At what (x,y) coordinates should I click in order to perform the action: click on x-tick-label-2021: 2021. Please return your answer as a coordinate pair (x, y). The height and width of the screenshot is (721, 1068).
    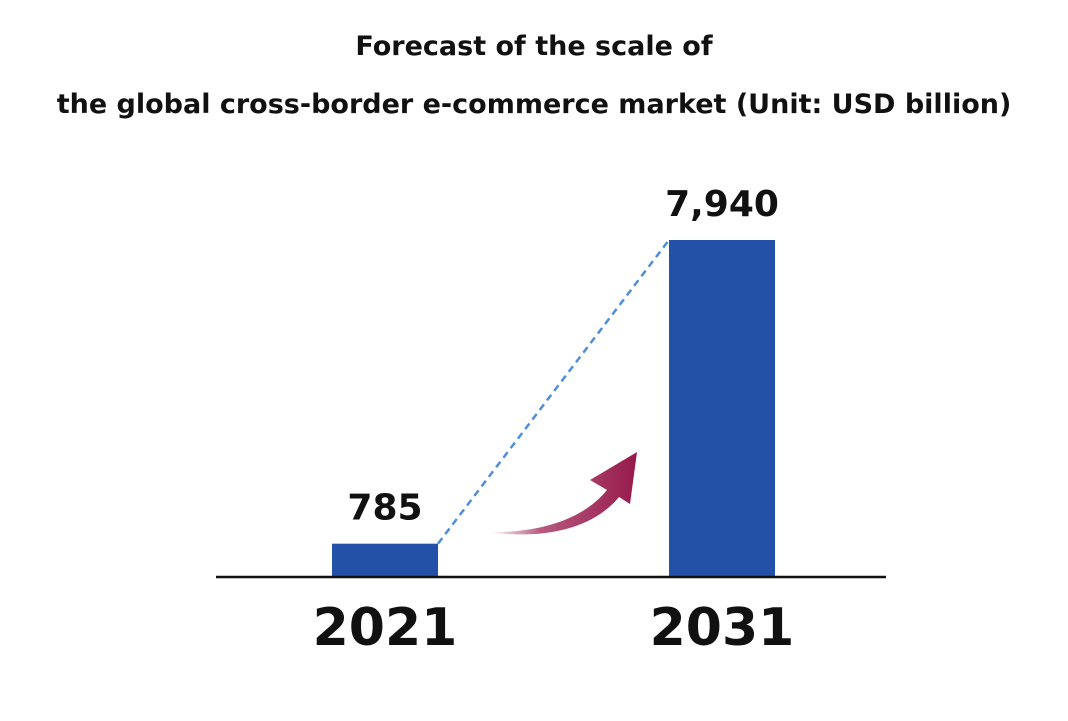
    Looking at the image, I should click on (385, 628).